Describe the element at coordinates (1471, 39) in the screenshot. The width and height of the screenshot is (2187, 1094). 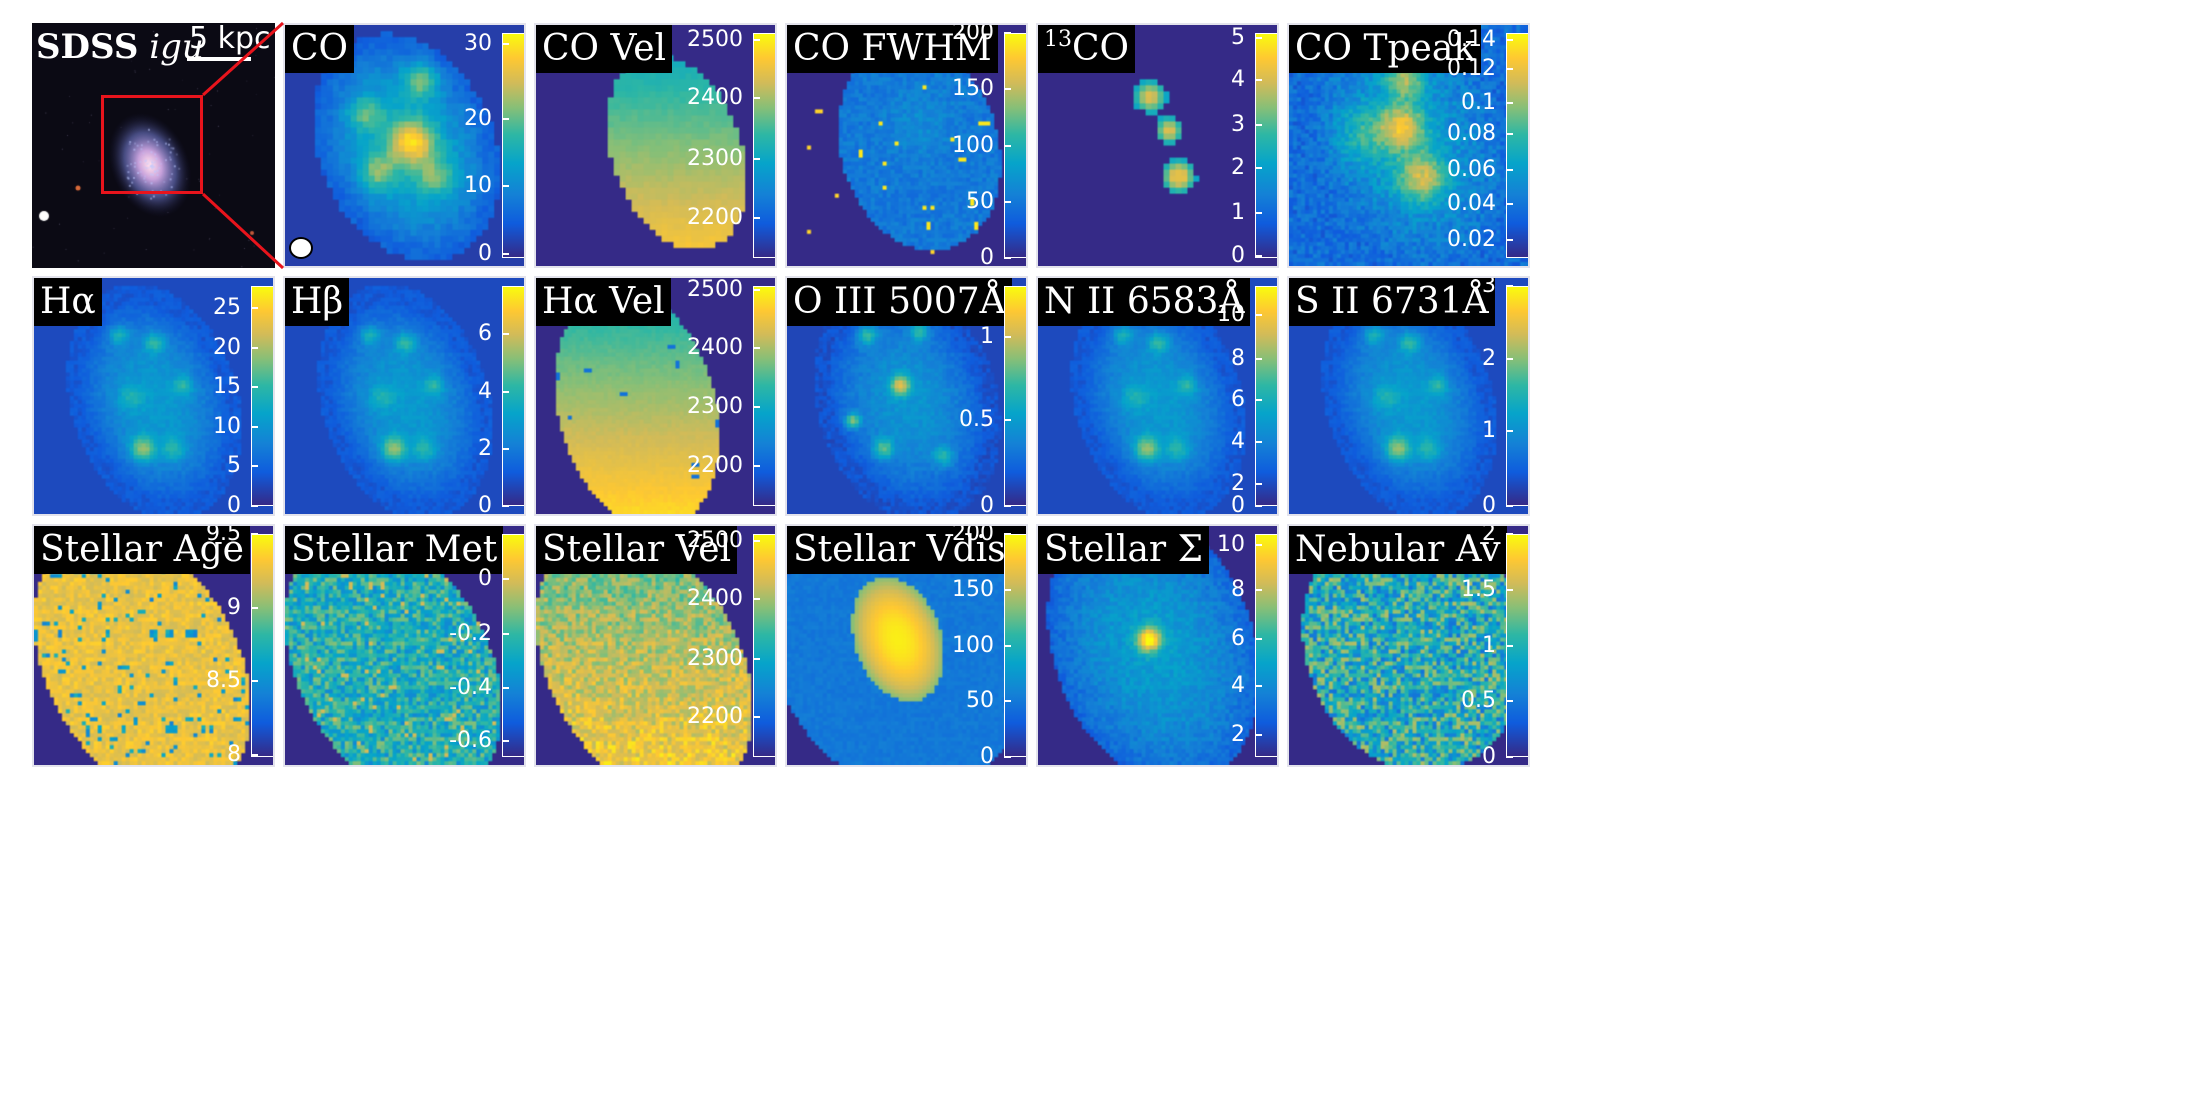
I see `colorbar-tick: 0.14` at that location.